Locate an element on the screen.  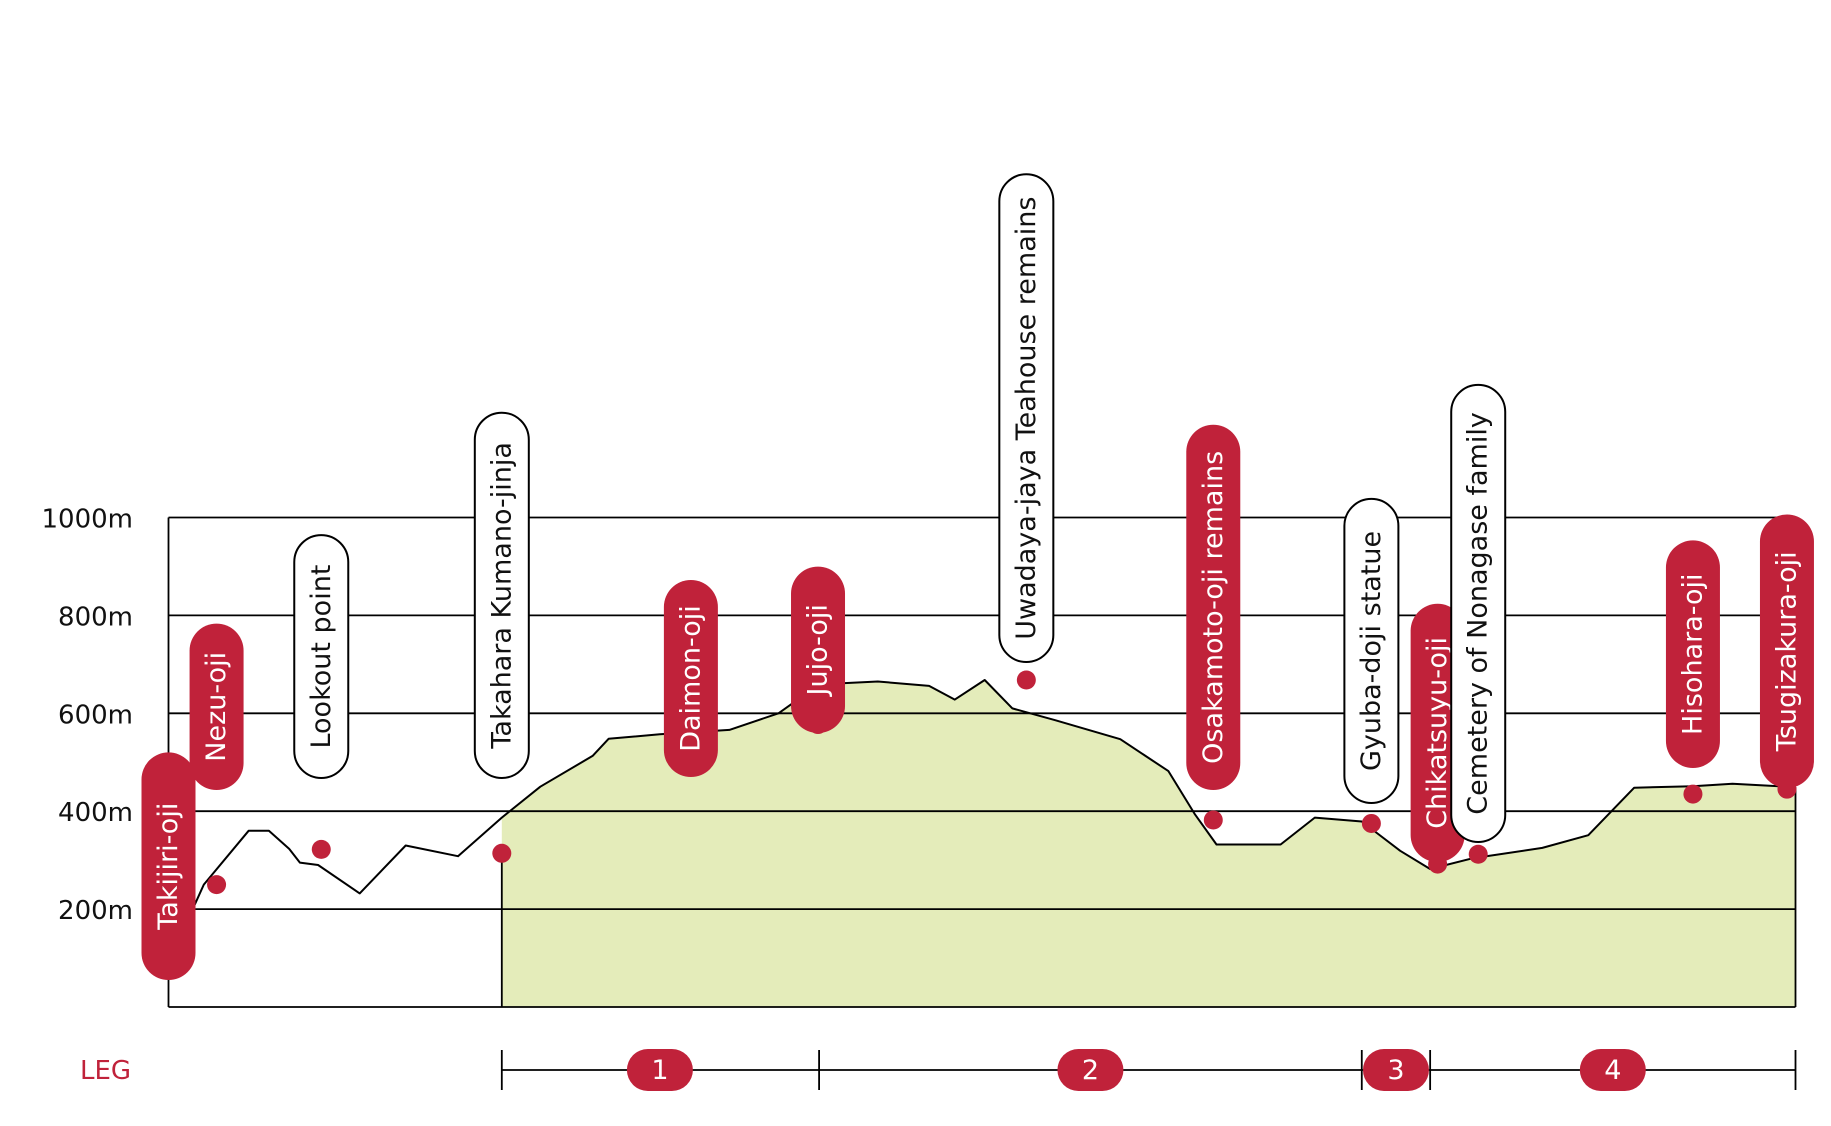
leg-segment: 4 is located at coordinates (1612, 1070).